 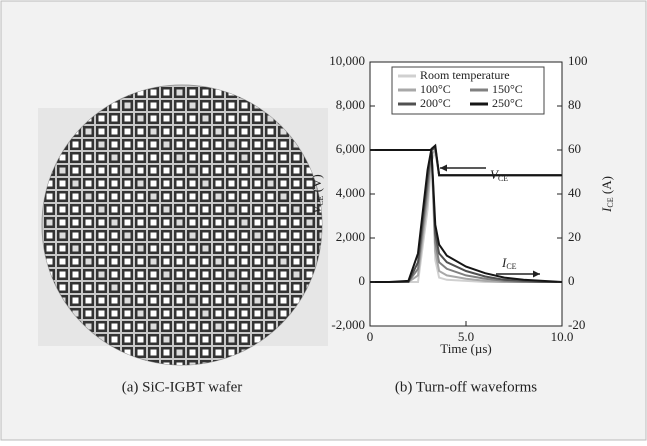 I want to click on y-tick-label: 4,000, so click(x=350, y=192).